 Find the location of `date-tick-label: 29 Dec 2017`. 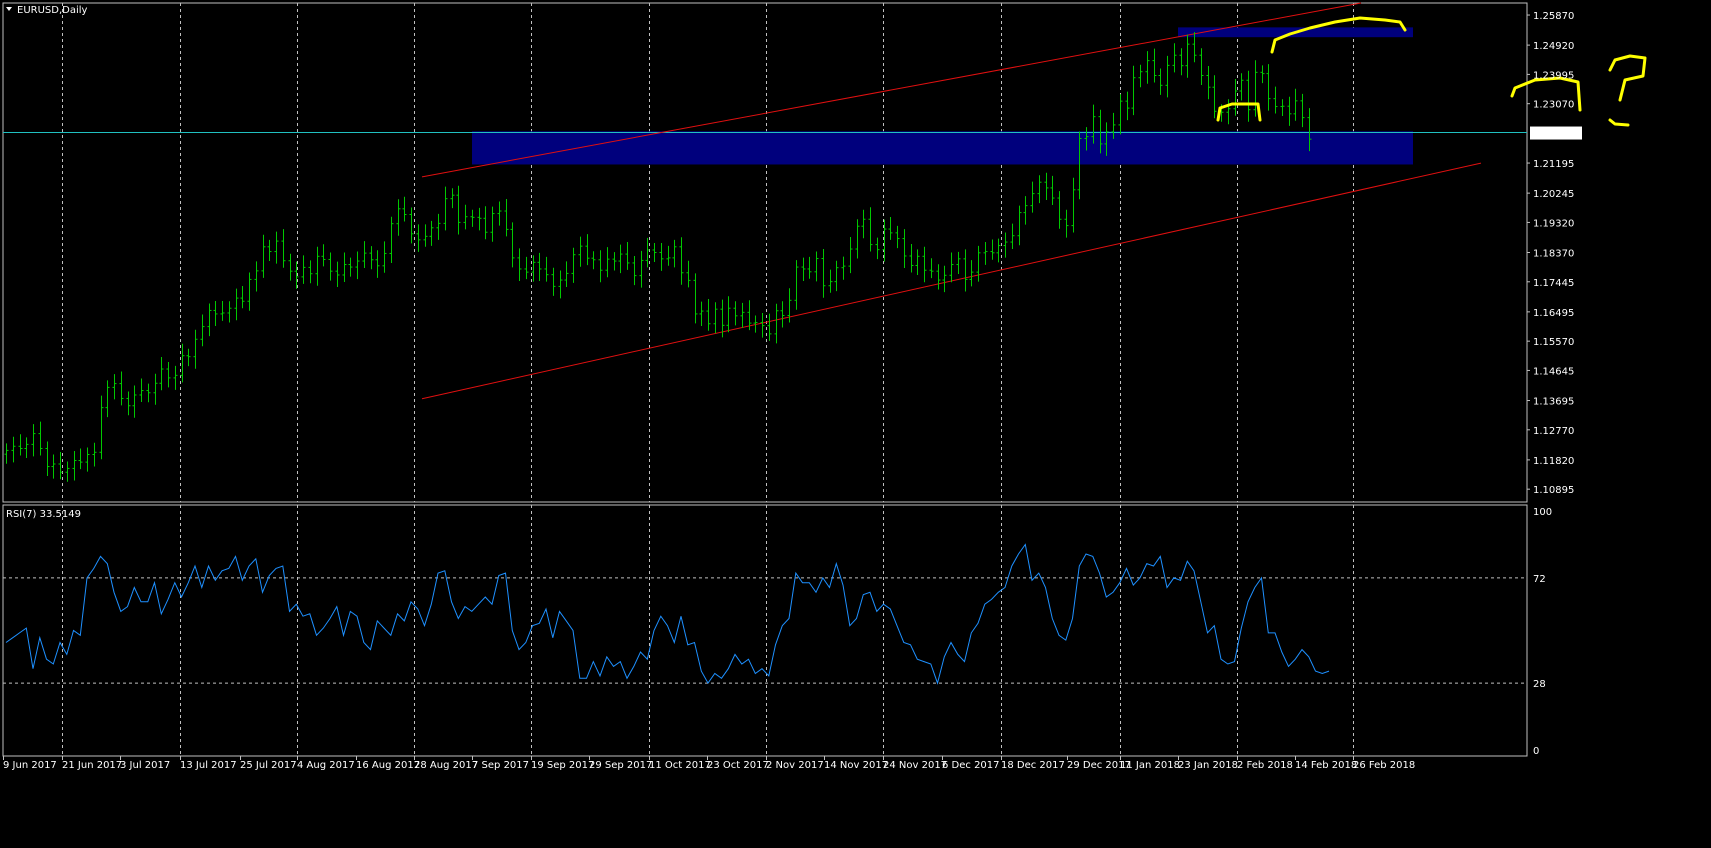

date-tick-label: 29 Dec 2017 is located at coordinates (1099, 765).